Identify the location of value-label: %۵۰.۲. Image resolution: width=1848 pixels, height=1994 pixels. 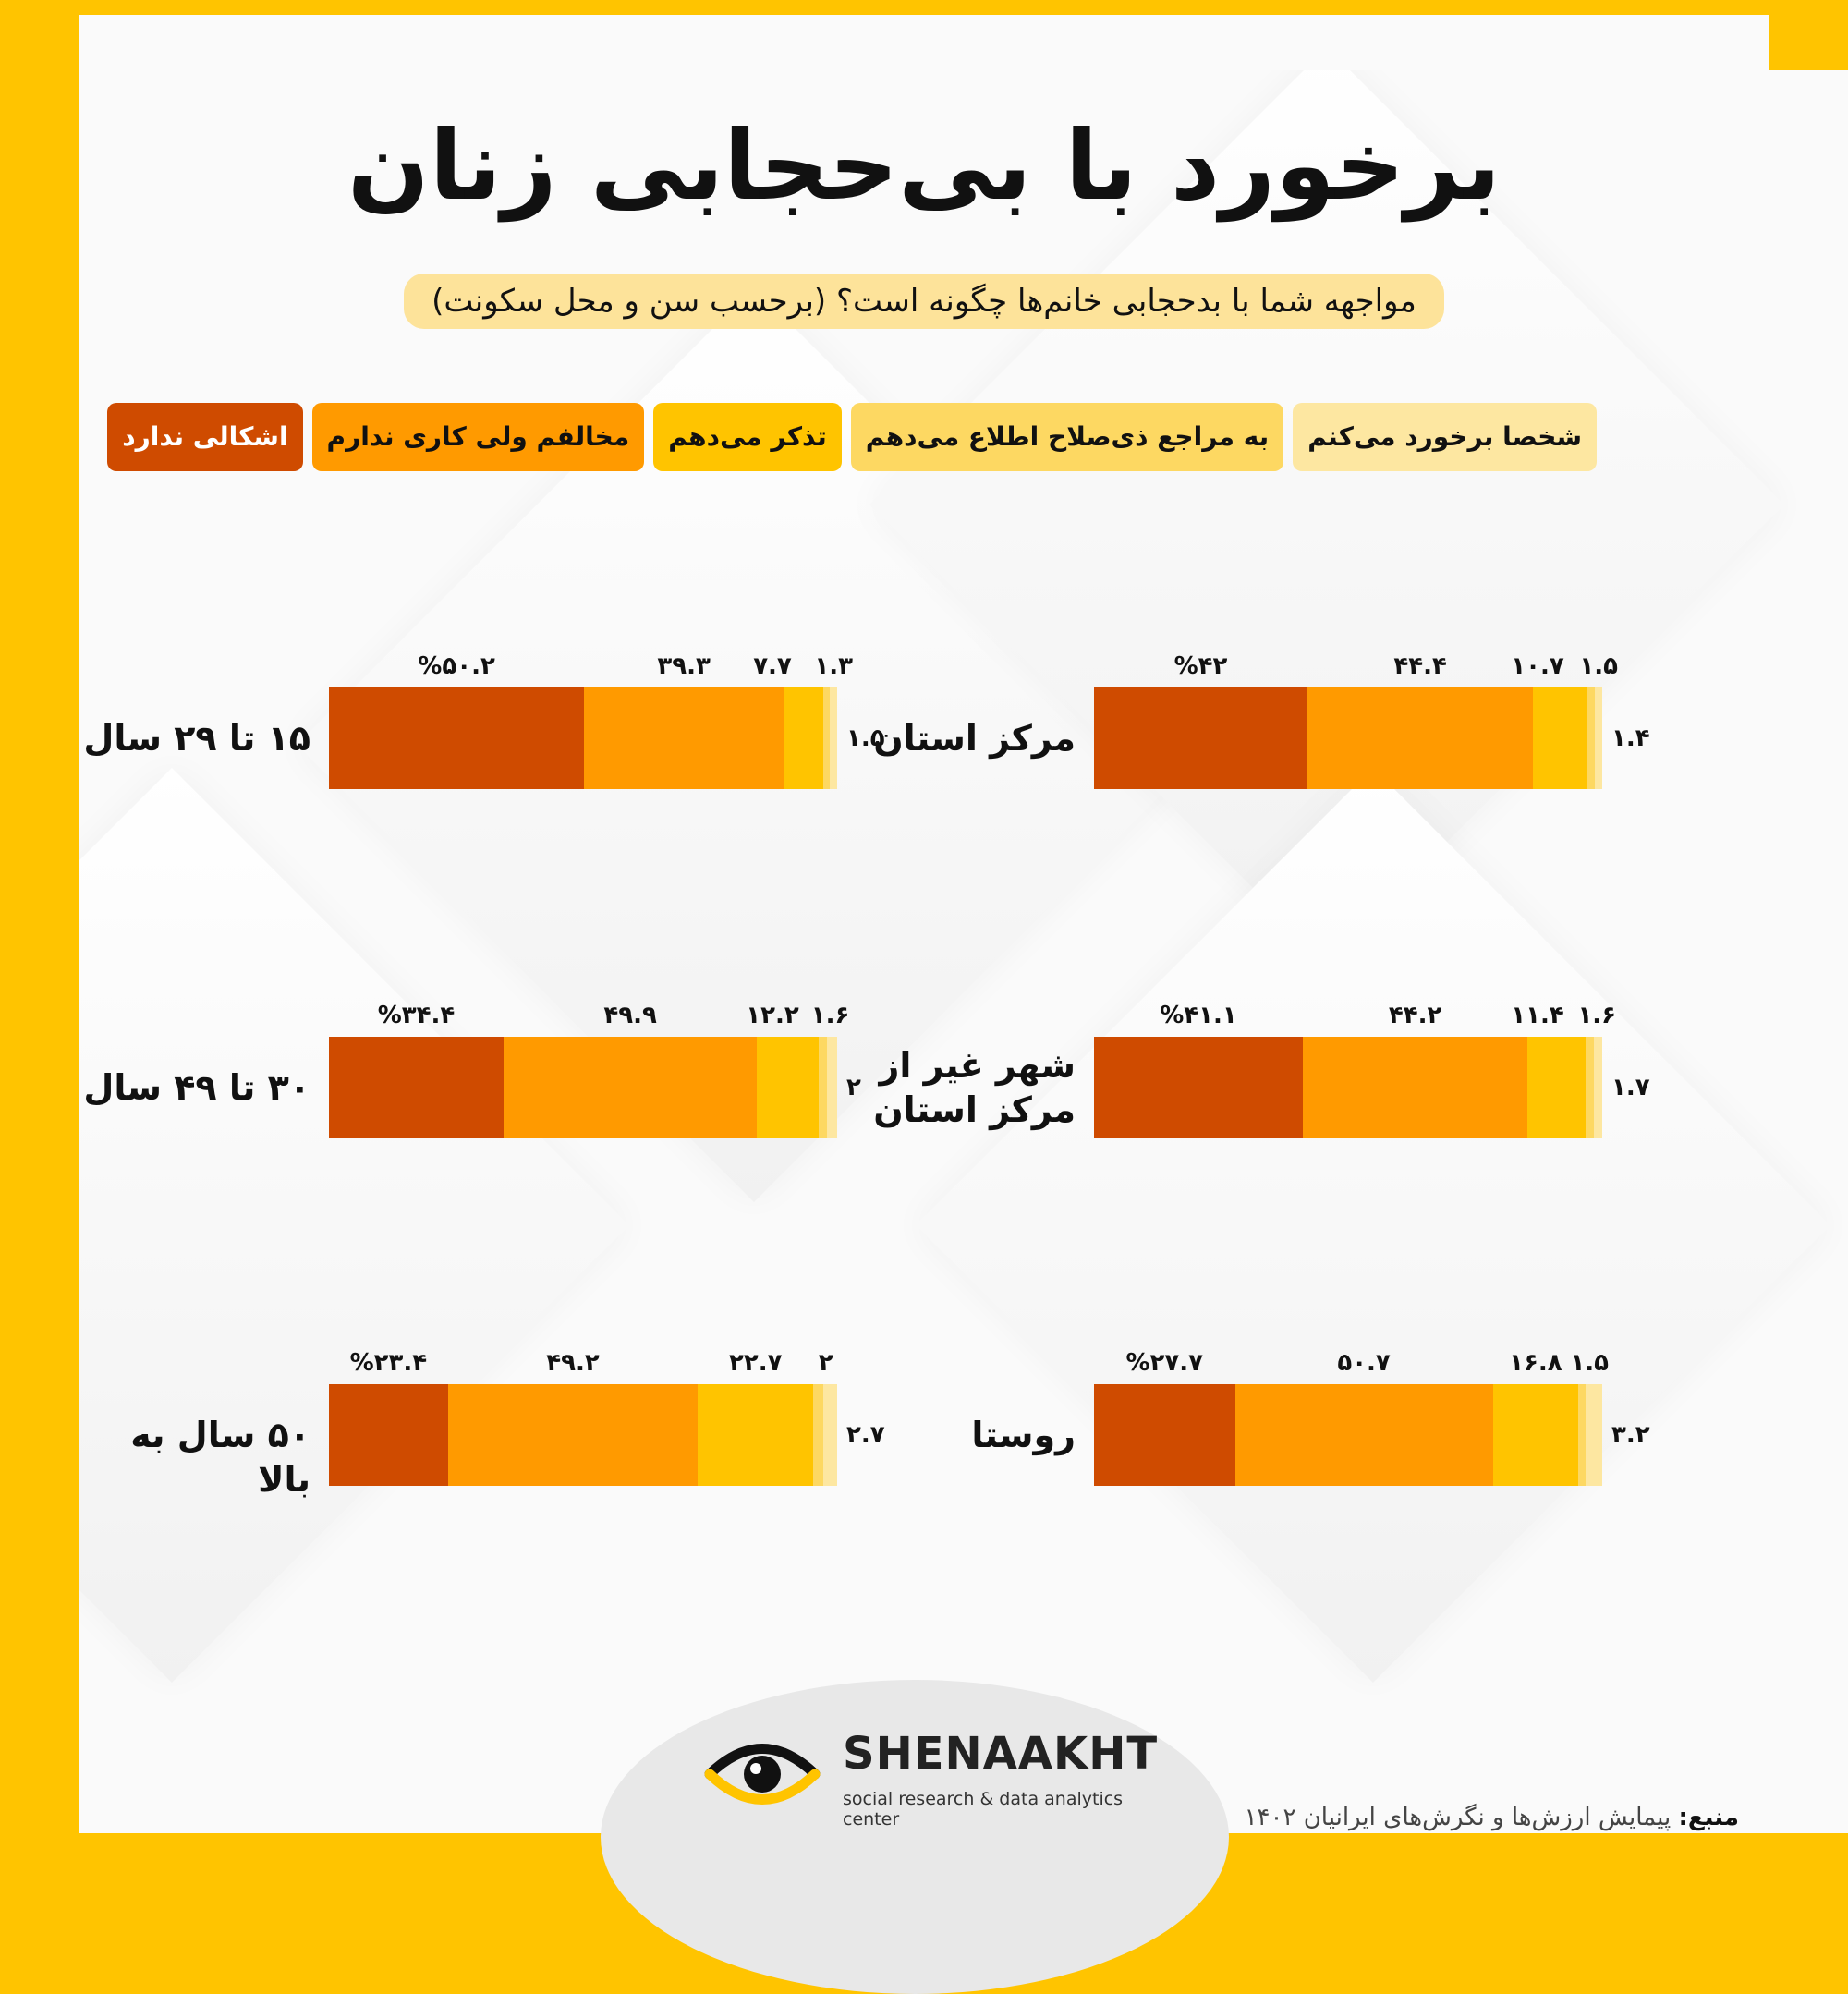
(456, 666).